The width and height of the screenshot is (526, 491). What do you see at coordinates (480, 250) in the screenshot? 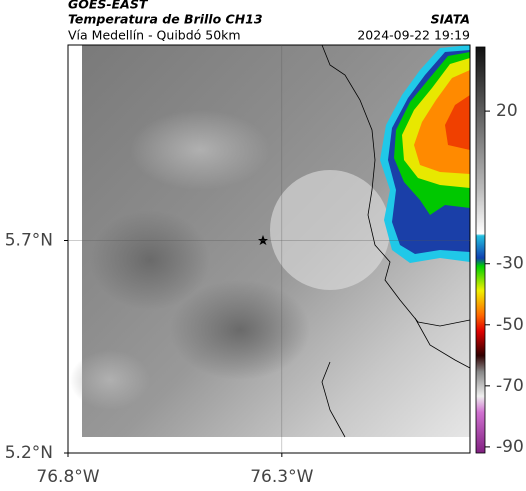
I see `colorbar` at bounding box center [480, 250].